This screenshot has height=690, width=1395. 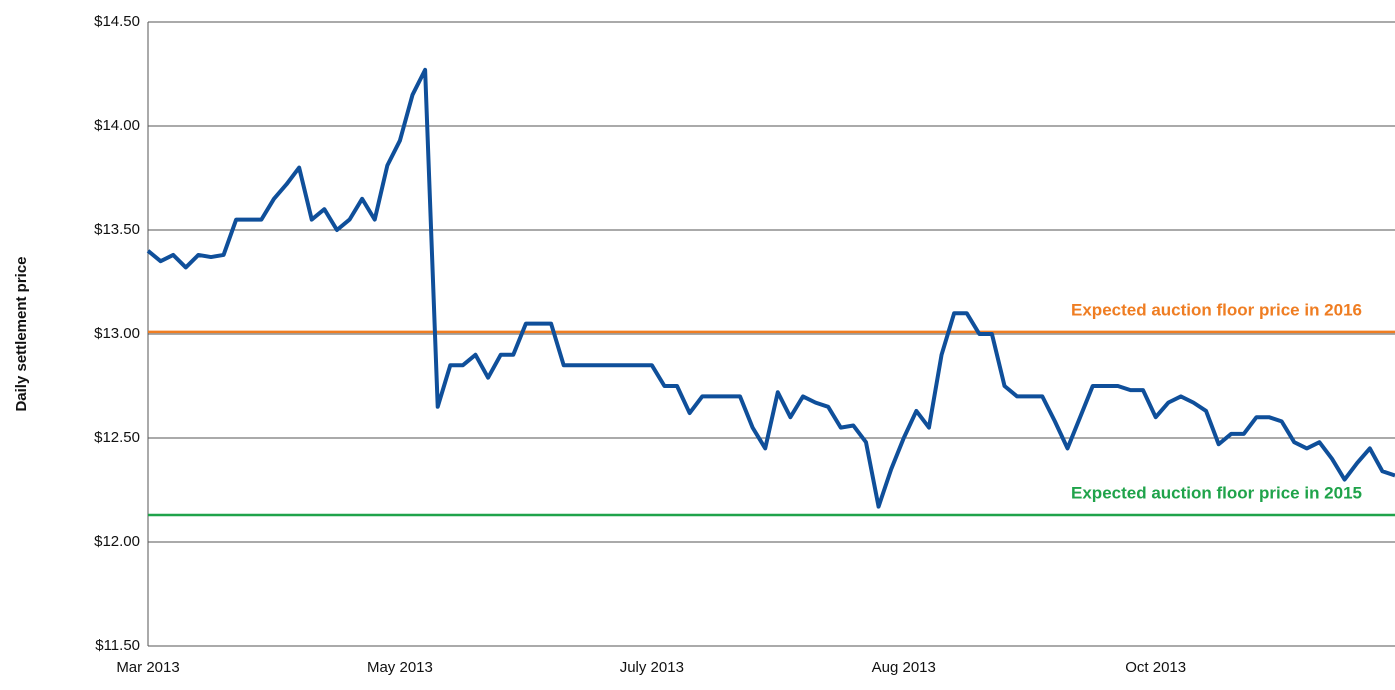 I want to click on reference-label: Expected auction floor price in 2015, so click(x=1216, y=492).